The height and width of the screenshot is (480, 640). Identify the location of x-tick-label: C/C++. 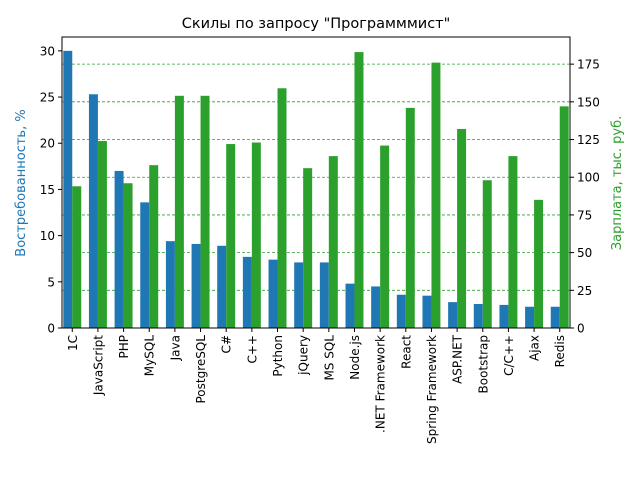
(509, 355).